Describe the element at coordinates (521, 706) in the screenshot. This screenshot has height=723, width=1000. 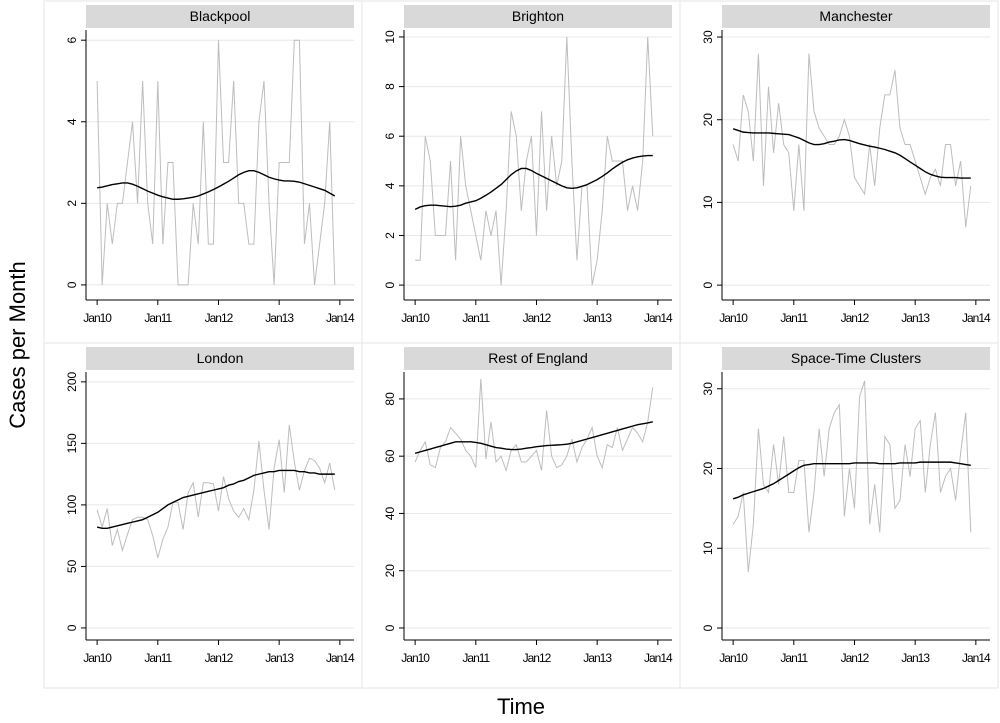
I see `x-axis-title: Time` at that location.